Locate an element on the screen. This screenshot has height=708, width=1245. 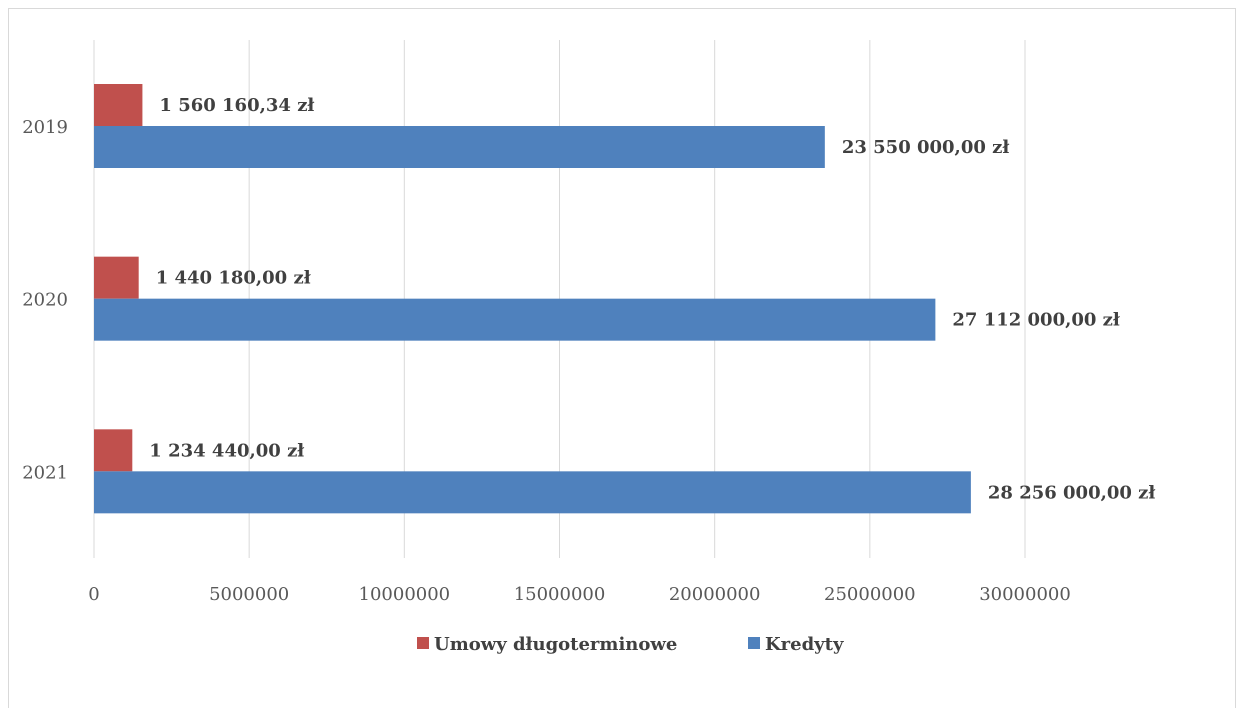
bar-umowy-2020 is located at coordinates (116, 277).